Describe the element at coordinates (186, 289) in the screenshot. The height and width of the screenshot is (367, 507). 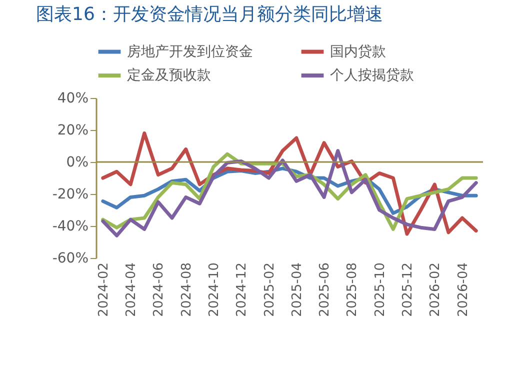
I see `x-tick-label: 2024-08` at that location.